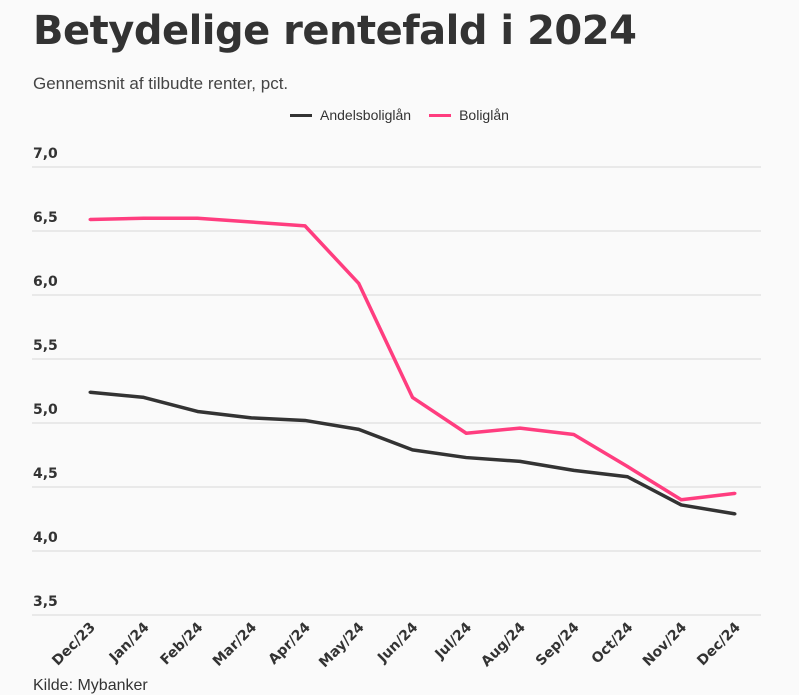 Image resolution: width=799 pixels, height=695 pixels. I want to click on y-tick-label: 6,5, so click(45, 218).